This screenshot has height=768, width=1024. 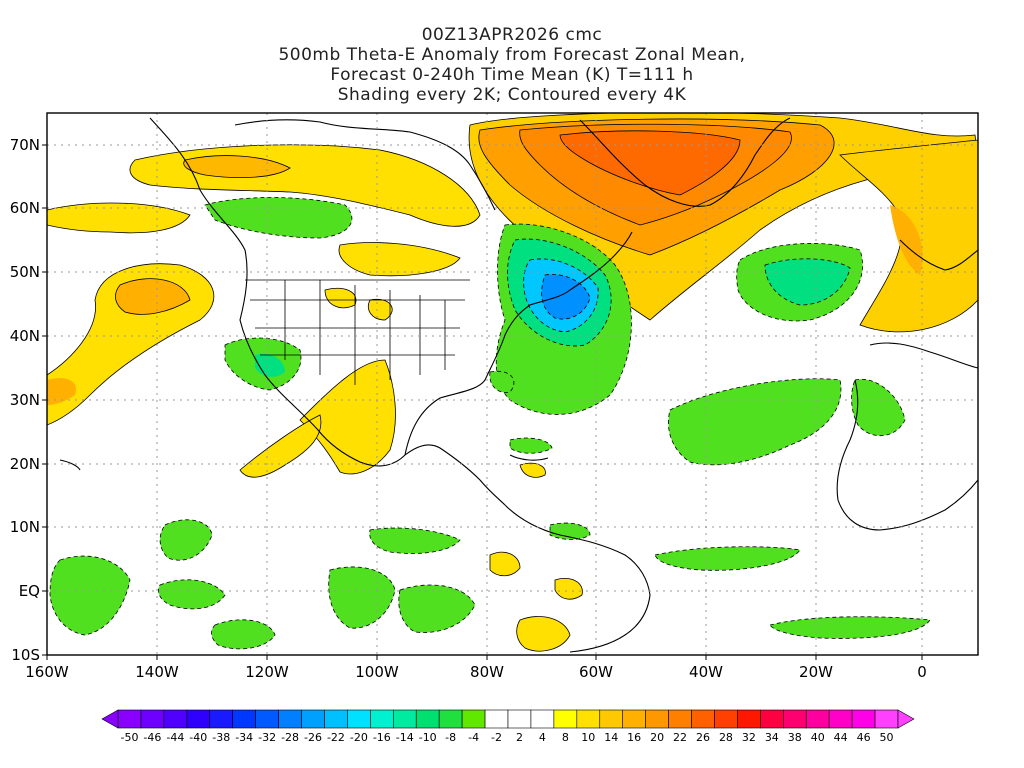 I want to click on colorbar-label: 16, so click(x=634, y=737).